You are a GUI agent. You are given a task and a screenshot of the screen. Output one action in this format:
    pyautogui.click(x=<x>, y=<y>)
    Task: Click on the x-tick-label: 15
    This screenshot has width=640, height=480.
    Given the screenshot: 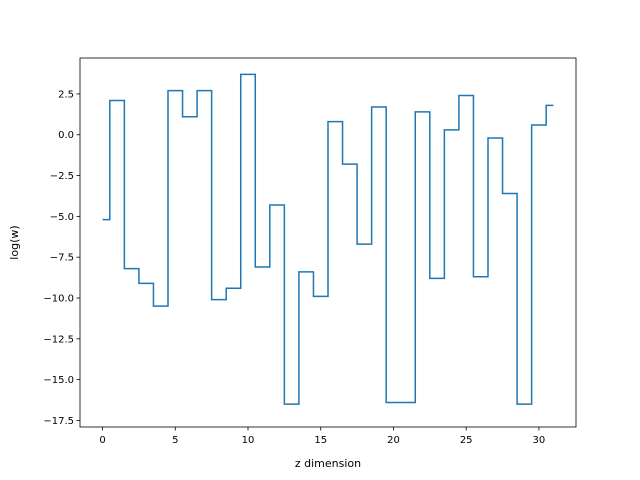 What is the action you would take?
    pyautogui.click(x=320, y=440)
    